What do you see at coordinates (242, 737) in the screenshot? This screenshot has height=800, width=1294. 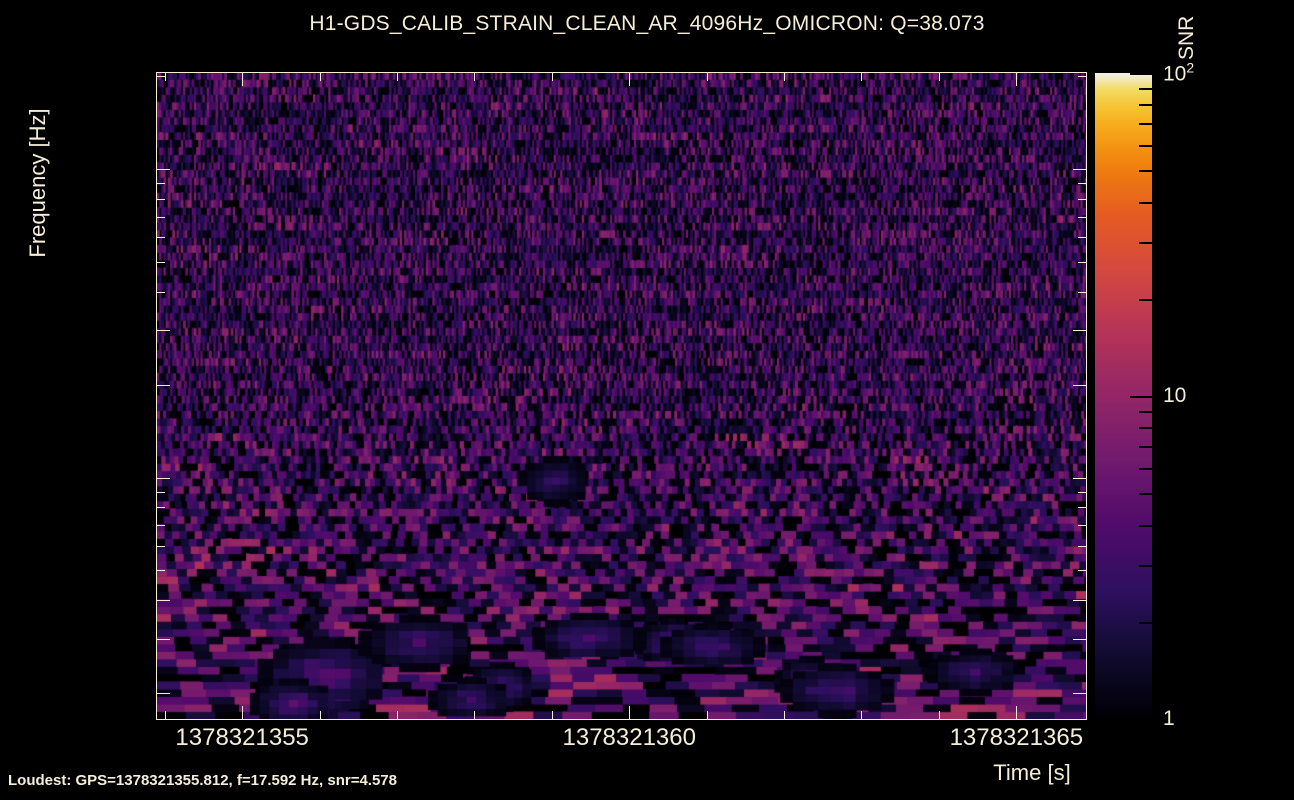 I see `x-axis-tick-label: 1378321355` at bounding box center [242, 737].